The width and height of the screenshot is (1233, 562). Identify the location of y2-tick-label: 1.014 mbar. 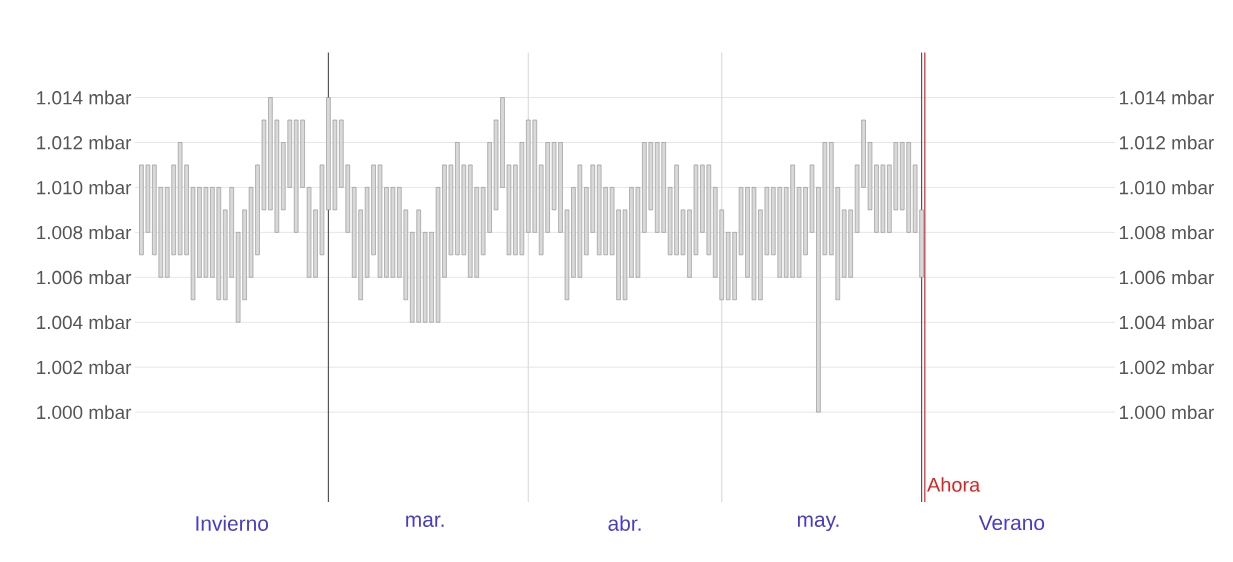
(1166, 97).